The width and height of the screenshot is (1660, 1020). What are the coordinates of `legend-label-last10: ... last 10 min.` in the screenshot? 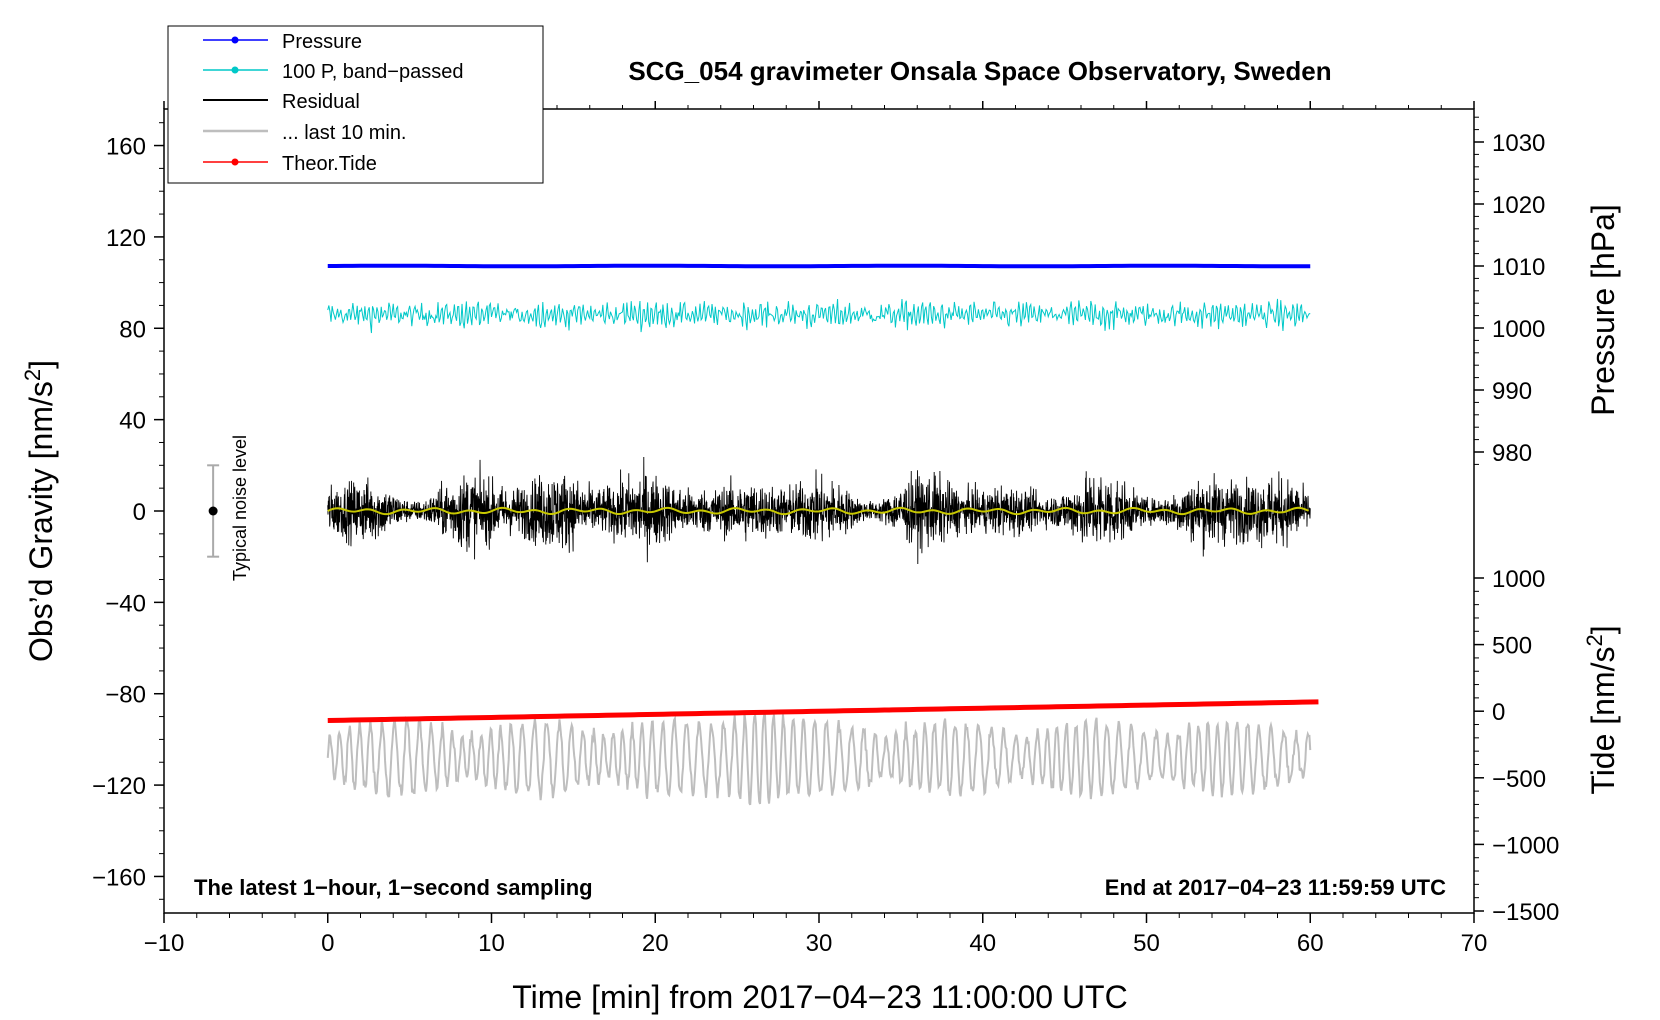 It's located at (344, 133).